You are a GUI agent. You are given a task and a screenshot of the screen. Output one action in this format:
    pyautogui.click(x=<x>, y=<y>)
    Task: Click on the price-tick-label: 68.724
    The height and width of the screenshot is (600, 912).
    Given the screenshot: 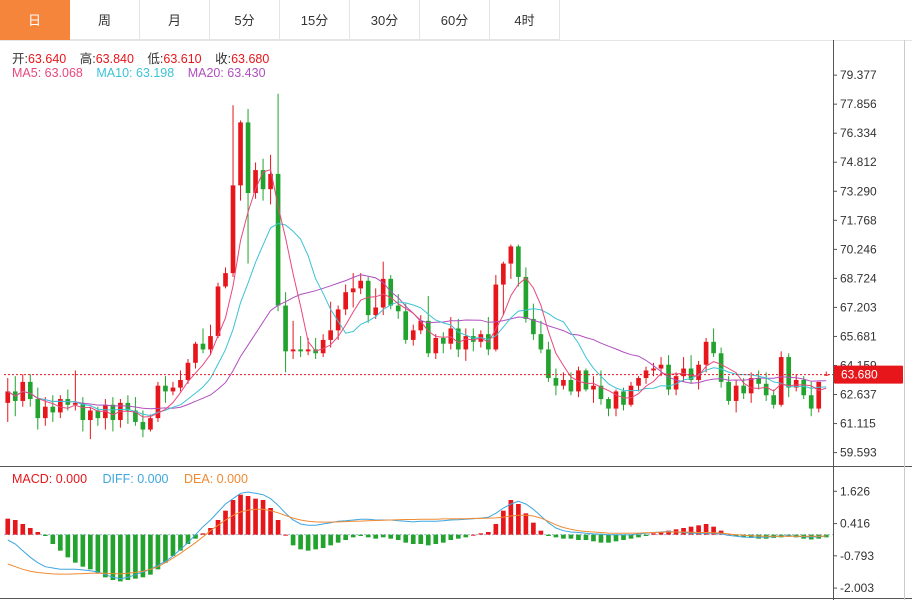 What is the action you would take?
    pyautogui.click(x=858, y=278)
    